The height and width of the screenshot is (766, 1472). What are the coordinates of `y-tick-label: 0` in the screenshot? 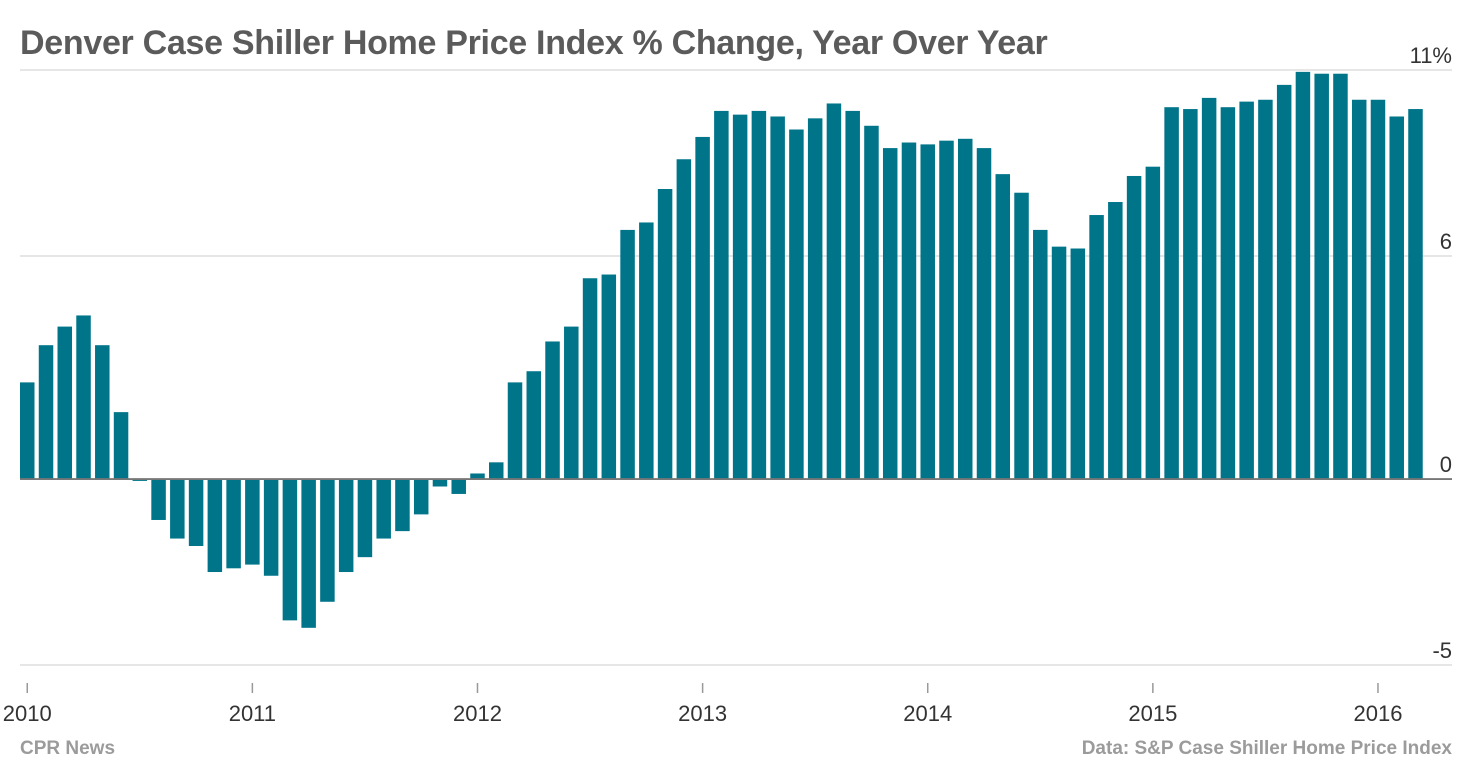 It's located at (1446, 464).